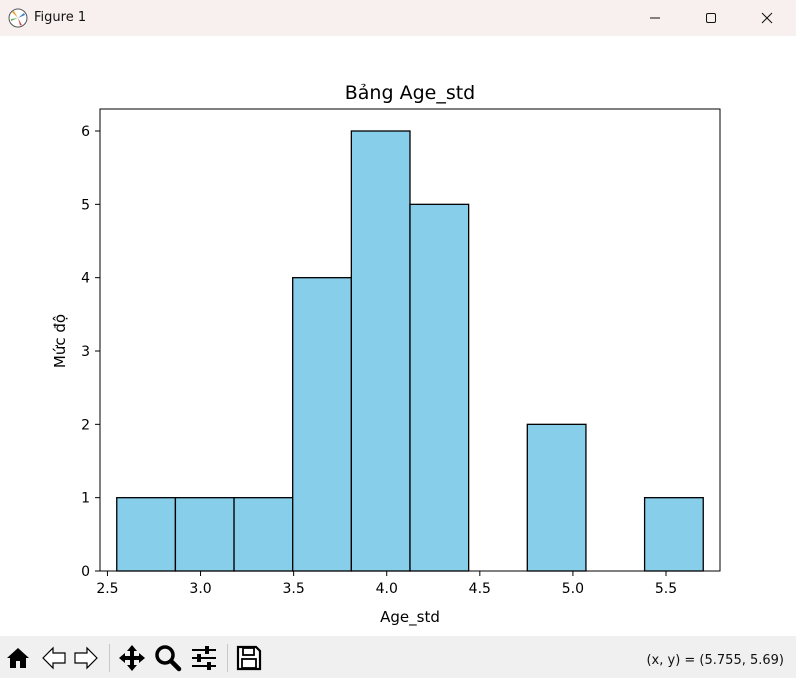 Image resolution: width=796 pixels, height=678 pixels. What do you see at coordinates (387, 589) in the screenshot?
I see `x-tick-label: 4.0` at bounding box center [387, 589].